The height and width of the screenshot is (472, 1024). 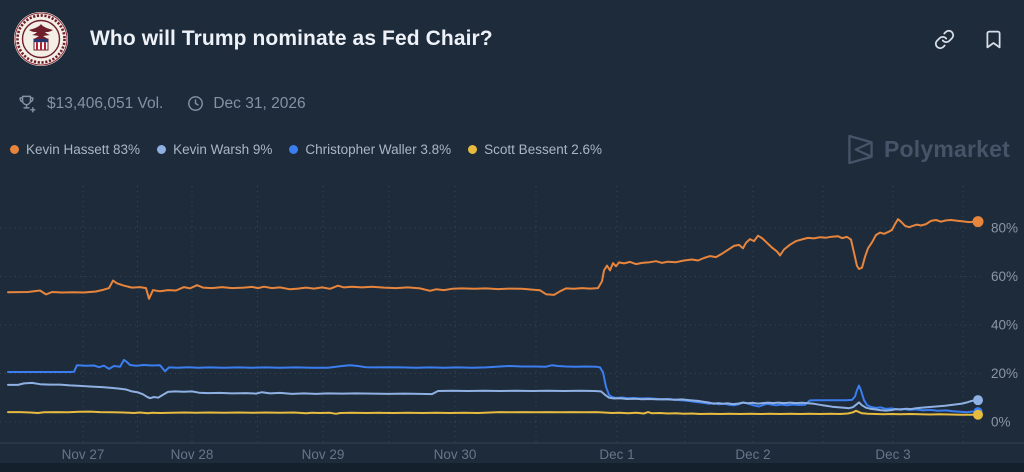 I want to click on svg-text: Nov 29, so click(x=323, y=454).